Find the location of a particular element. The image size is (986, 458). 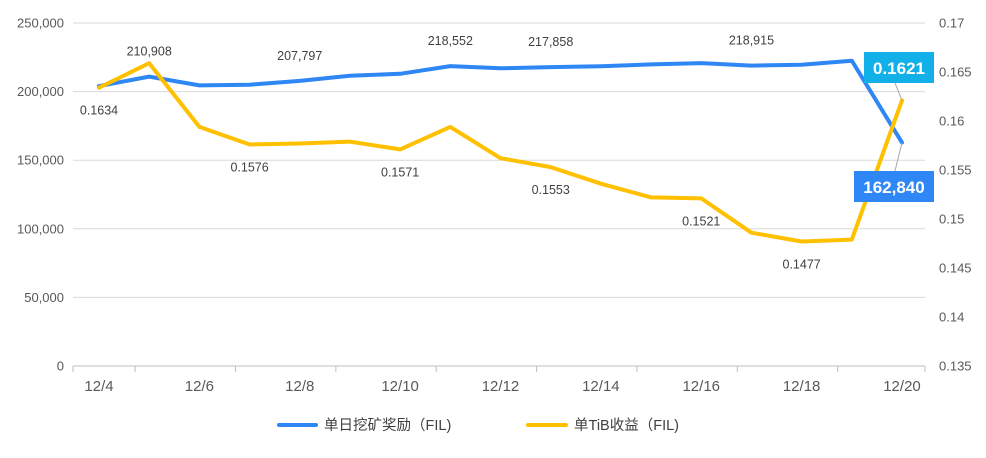

data-label: 207,797 is located at coordinates (299, 56).